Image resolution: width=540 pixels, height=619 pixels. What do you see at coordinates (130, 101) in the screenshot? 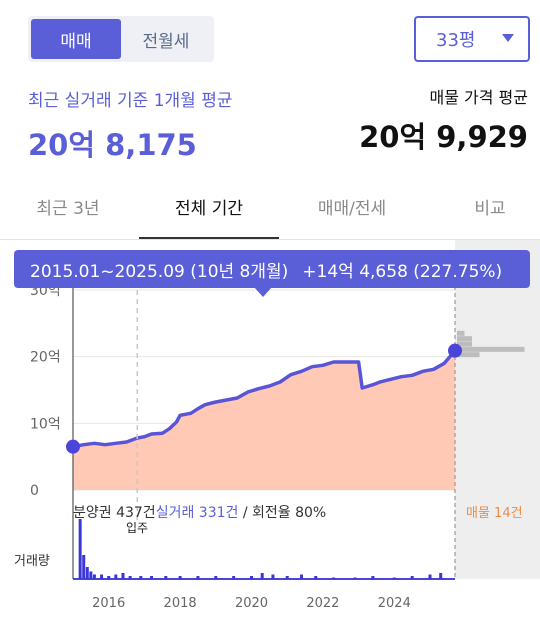
I see `recent-trade-label: 최근 실거래 기준 1개월 평균` at bounding box center [130, 101].